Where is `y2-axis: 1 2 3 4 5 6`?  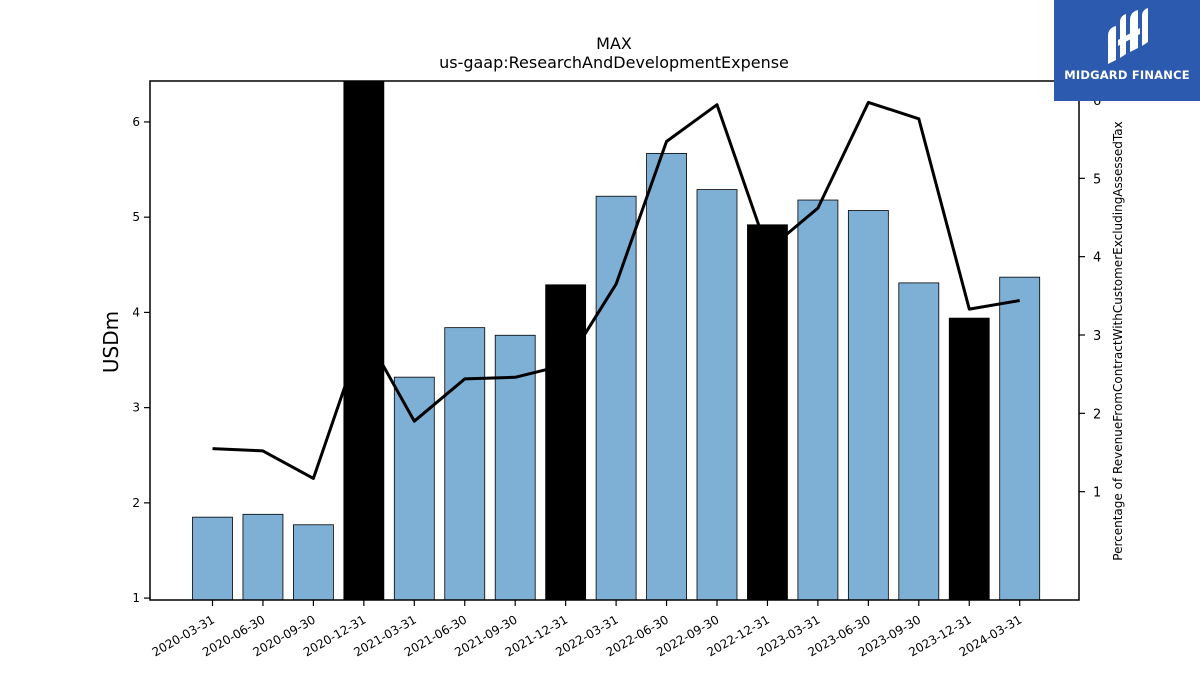
y2-axis: 1 2 3 4 5 6 is located at coordinates (1090, 297).